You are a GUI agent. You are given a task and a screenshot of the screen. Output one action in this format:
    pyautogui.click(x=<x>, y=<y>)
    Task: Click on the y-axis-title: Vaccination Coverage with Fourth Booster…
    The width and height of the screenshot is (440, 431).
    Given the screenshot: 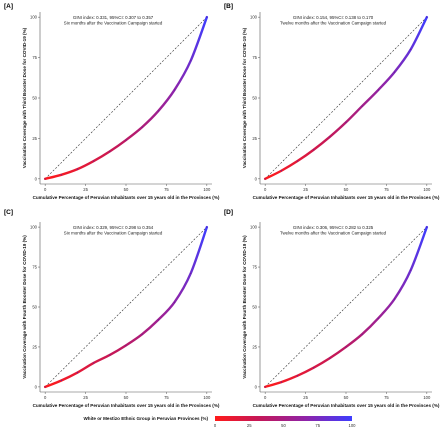 What is the action you would take?
    pyautogui.click(x=244, y=307)
    